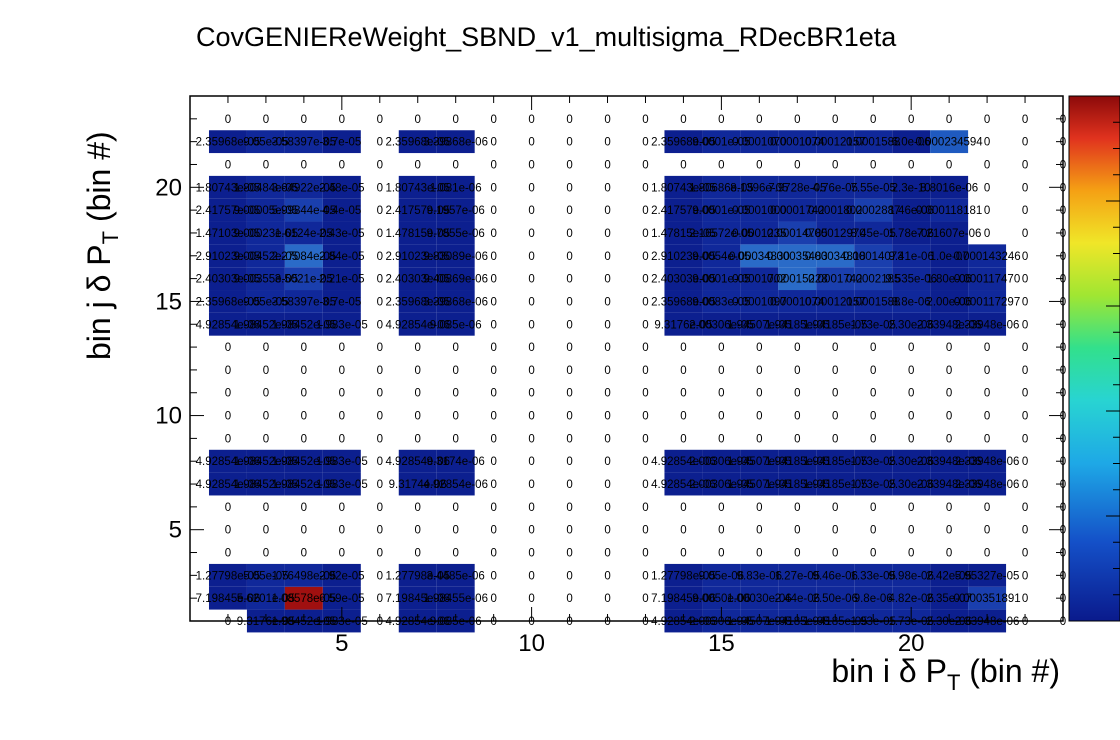 This screenshot has height=740, width=1120. What do you see at coordinates (797, 188) in the screenshot?
I see `cell-value-label: 7.9728e-05` at bounding box center [797, 188].